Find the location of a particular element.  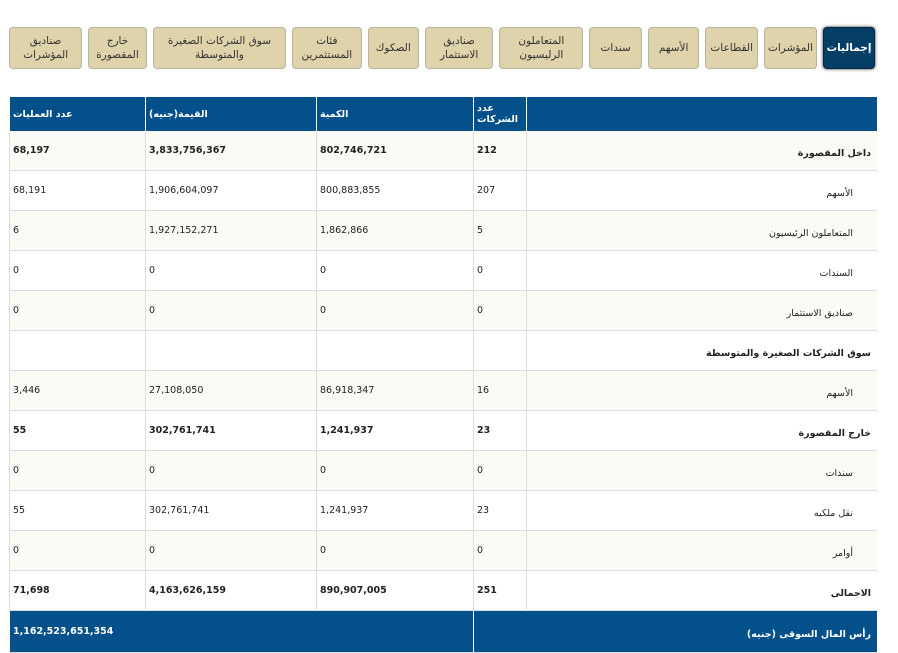

tab-stocks: الأسهم is located at coordinates (673, 48).